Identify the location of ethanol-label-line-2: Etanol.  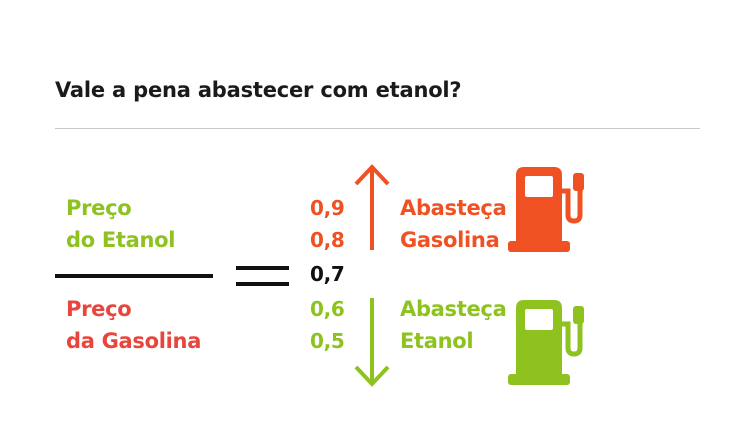
(437, 341).